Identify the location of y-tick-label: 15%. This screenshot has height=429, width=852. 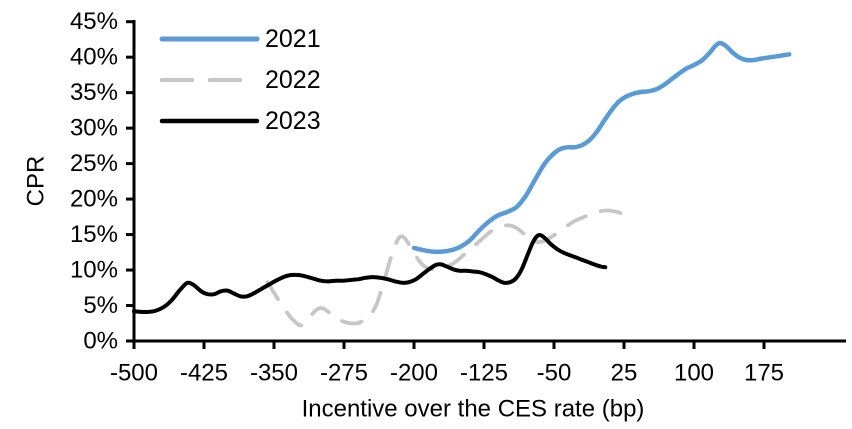
(94, 234).